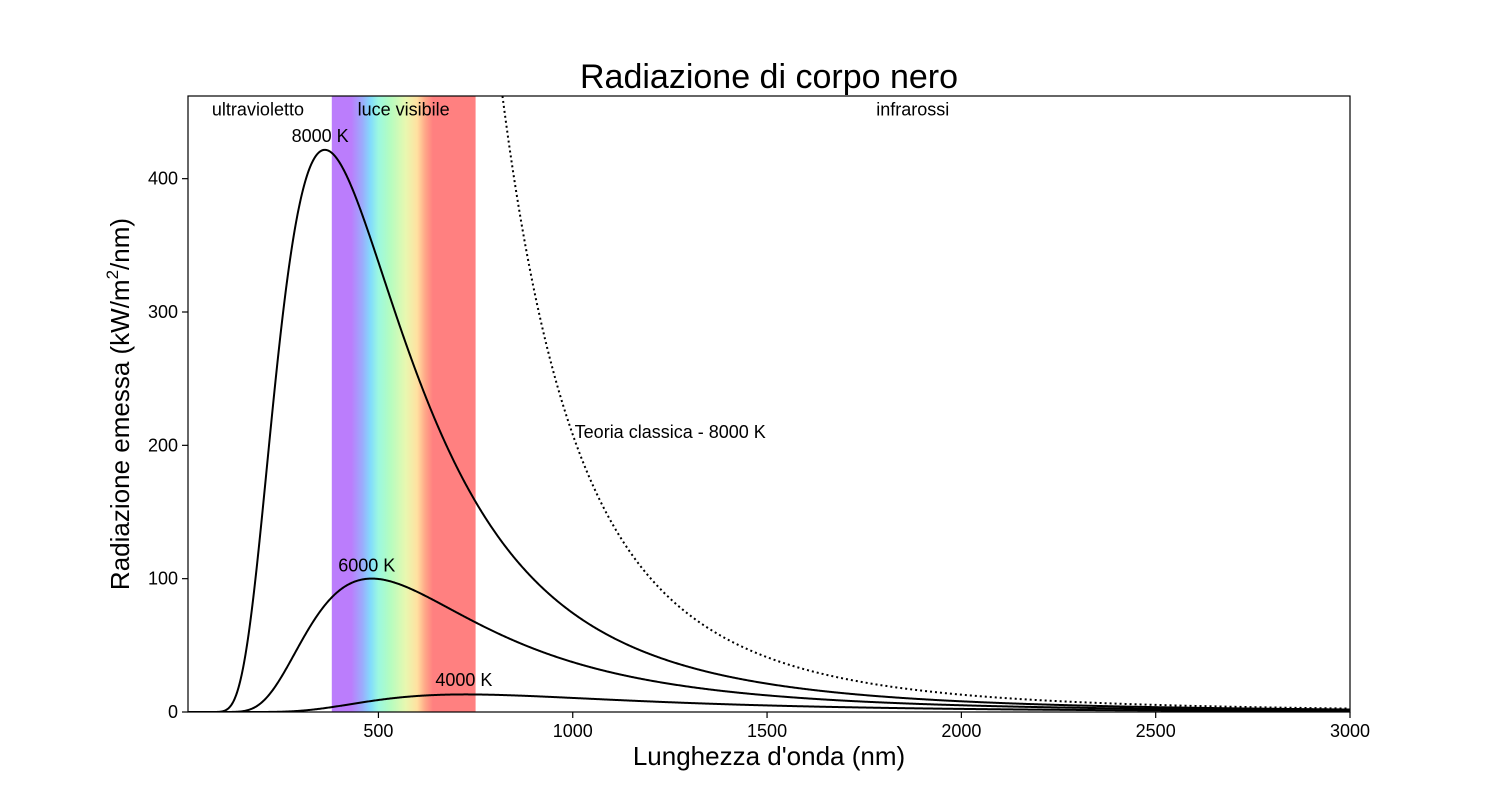 Image resolution: width=1500 pixels, height=800 pixels. What do you see at coordinates (173, 712) in the screenshot?
I see `y-tick-label: 0` at bounding box center [173, 712].